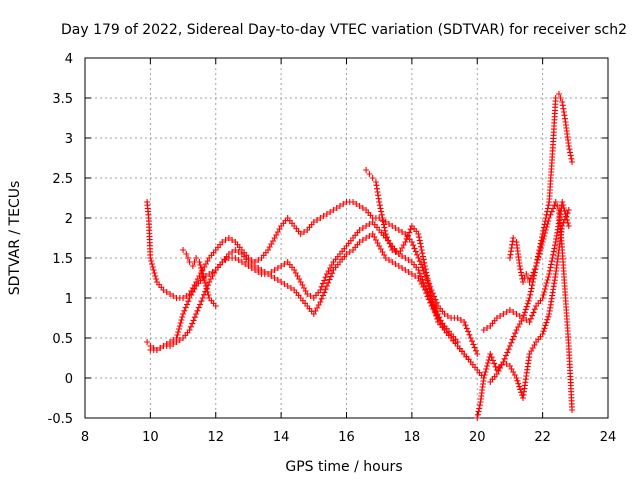 The width and height of the screenshot is (640, 480). What do you see at coordinates (608, 437) in the screenshot?
I see `x-tick-label: 24` at bounding box center [608, 437].